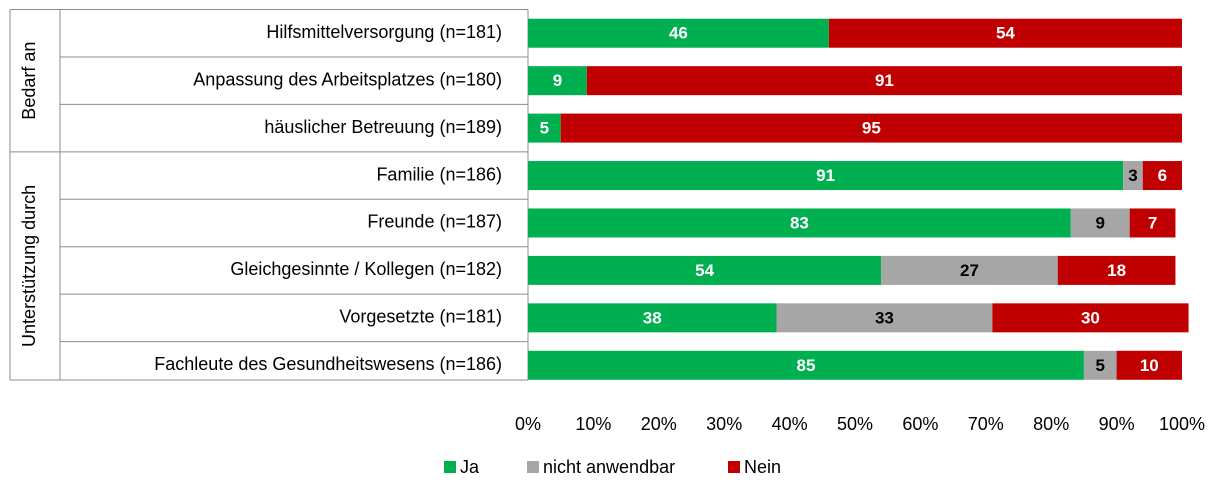 This screenshot has height=490, width=1222. Describe the element at coordinates (724, 424) in the screenshot. I see `x-tick-label: 30%` at that location.